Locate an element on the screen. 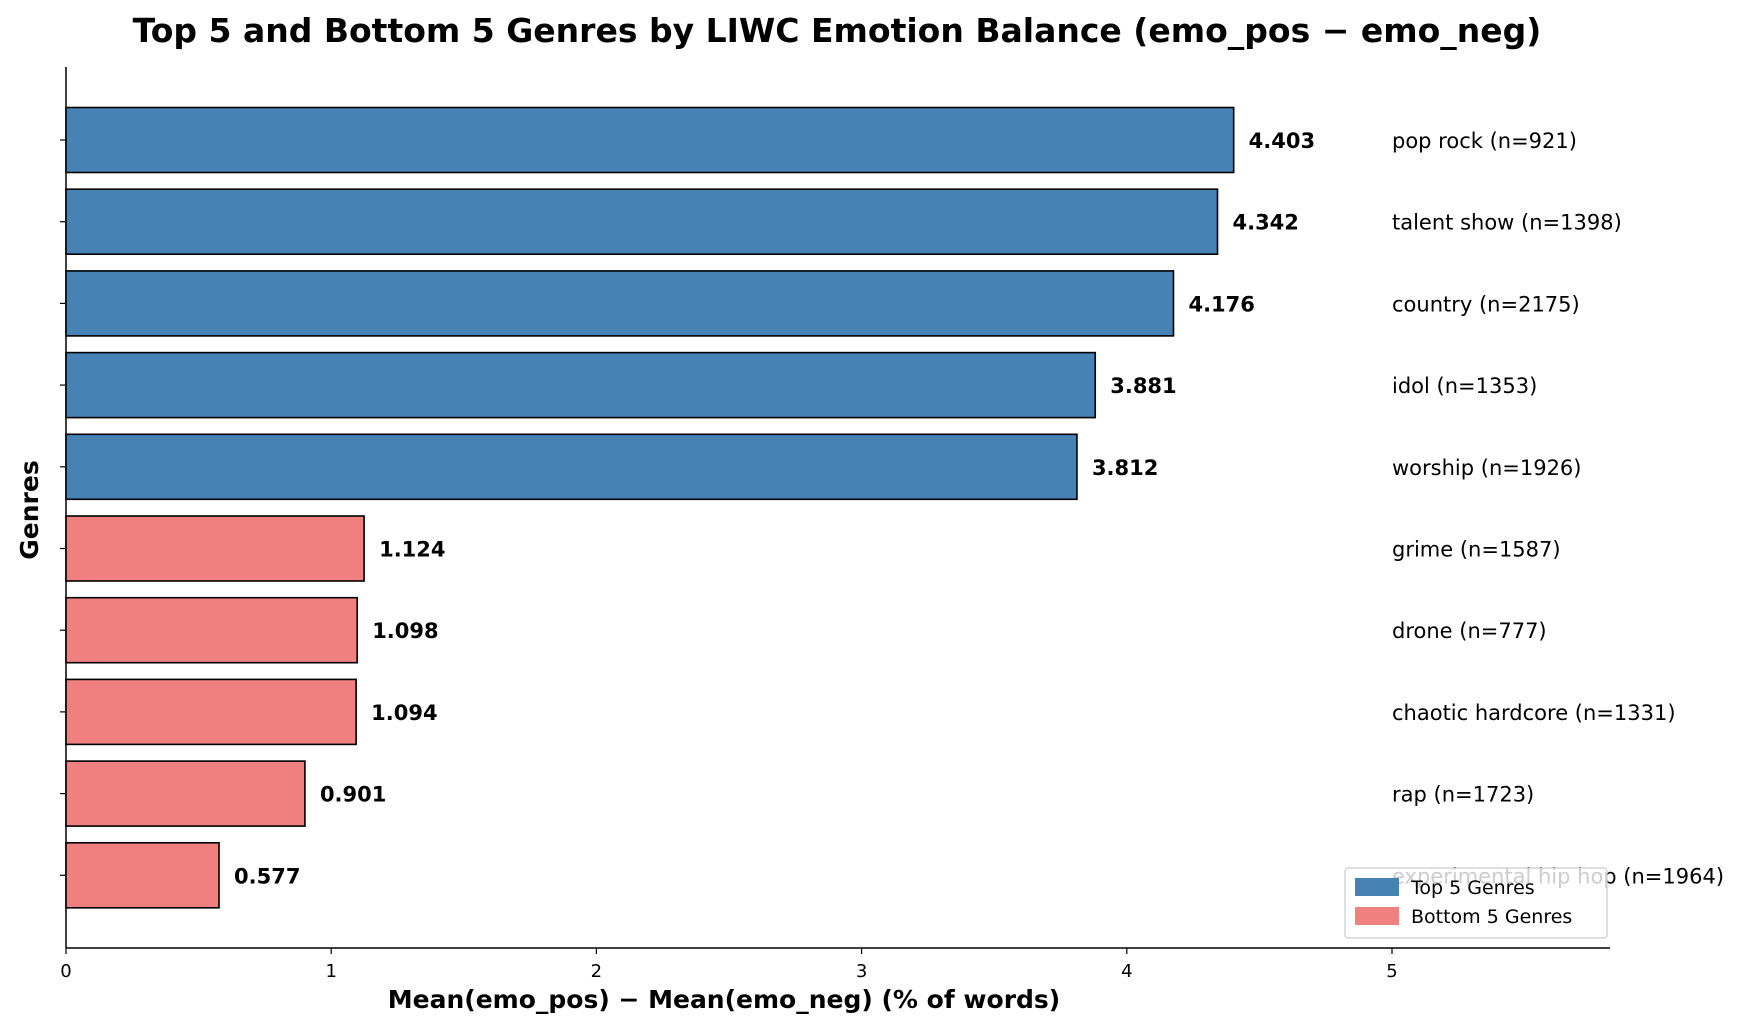 The image size is (1764, 1032). value-label: 4.342 is located at coordinates (1265, 223).